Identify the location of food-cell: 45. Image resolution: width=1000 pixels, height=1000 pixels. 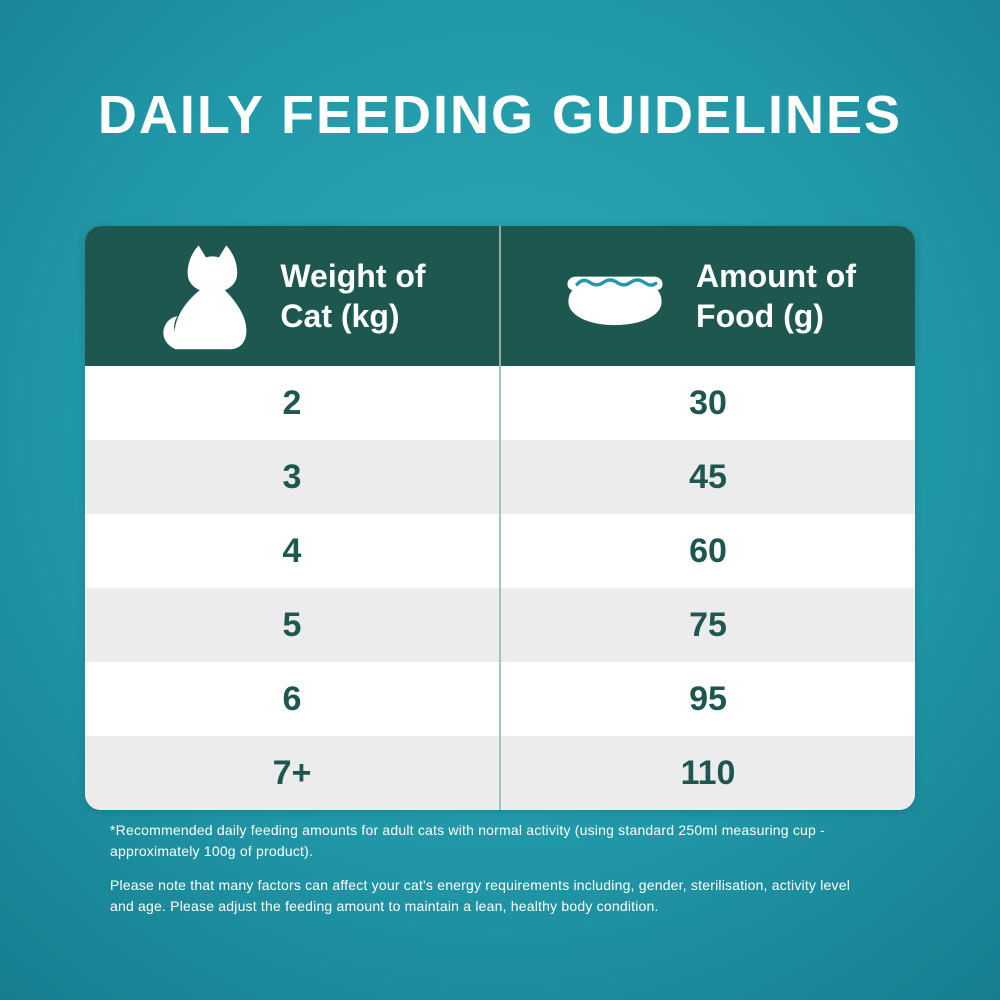
(707, 477).